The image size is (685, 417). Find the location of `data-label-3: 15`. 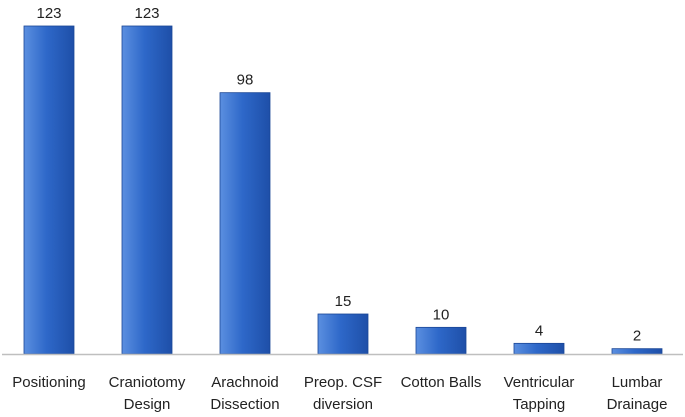

data-label-3: 15 is located at coordinates (343, 301).